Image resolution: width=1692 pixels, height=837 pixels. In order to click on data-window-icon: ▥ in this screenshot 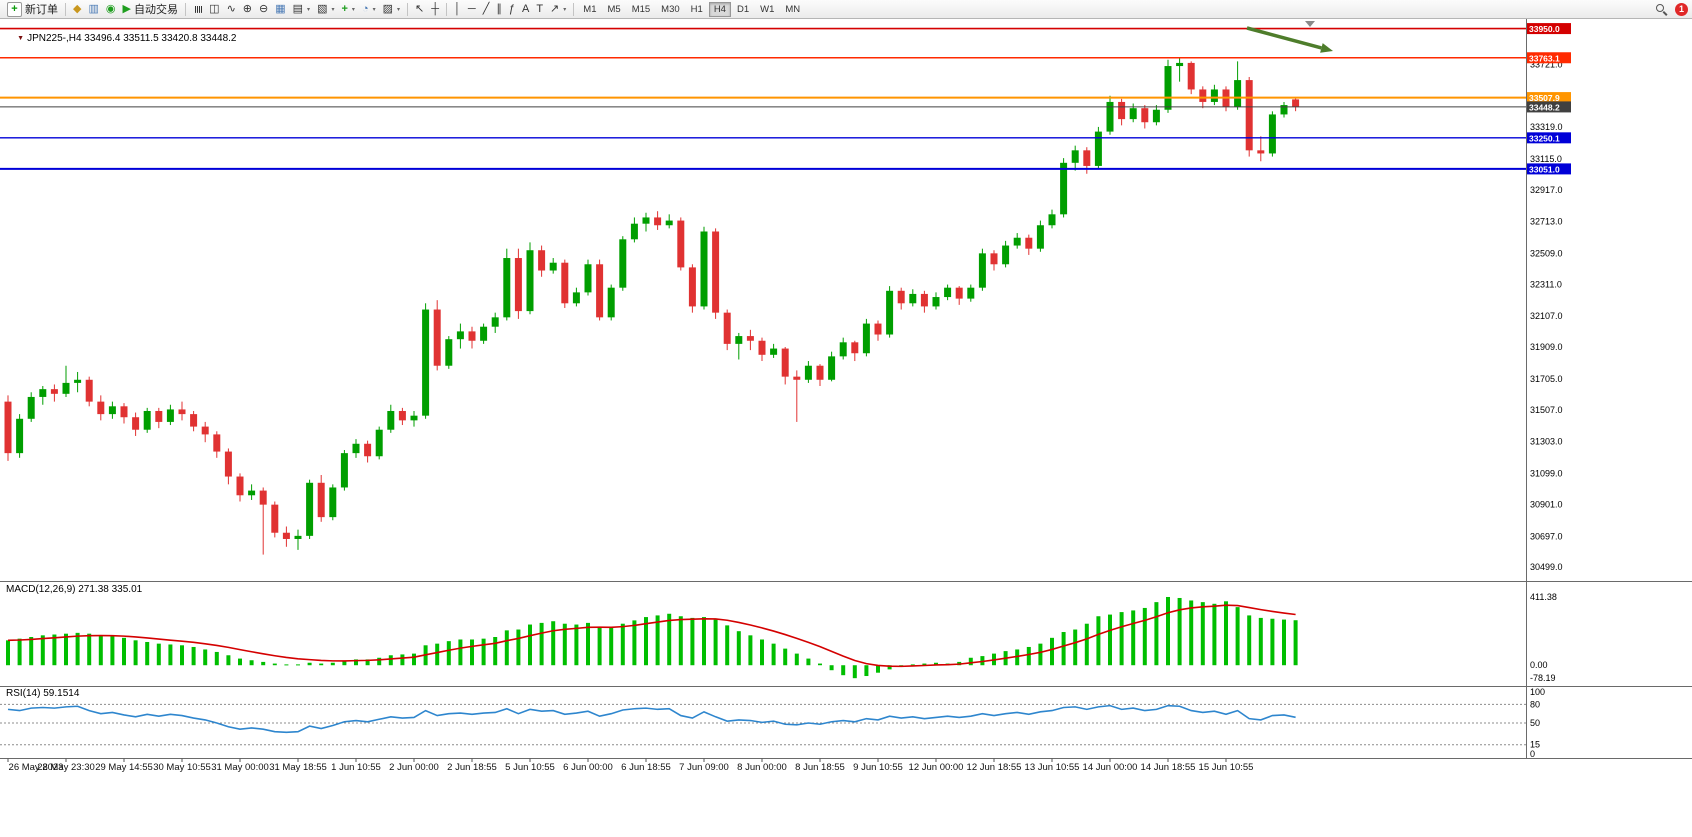, I will do `click(93, 8)`.